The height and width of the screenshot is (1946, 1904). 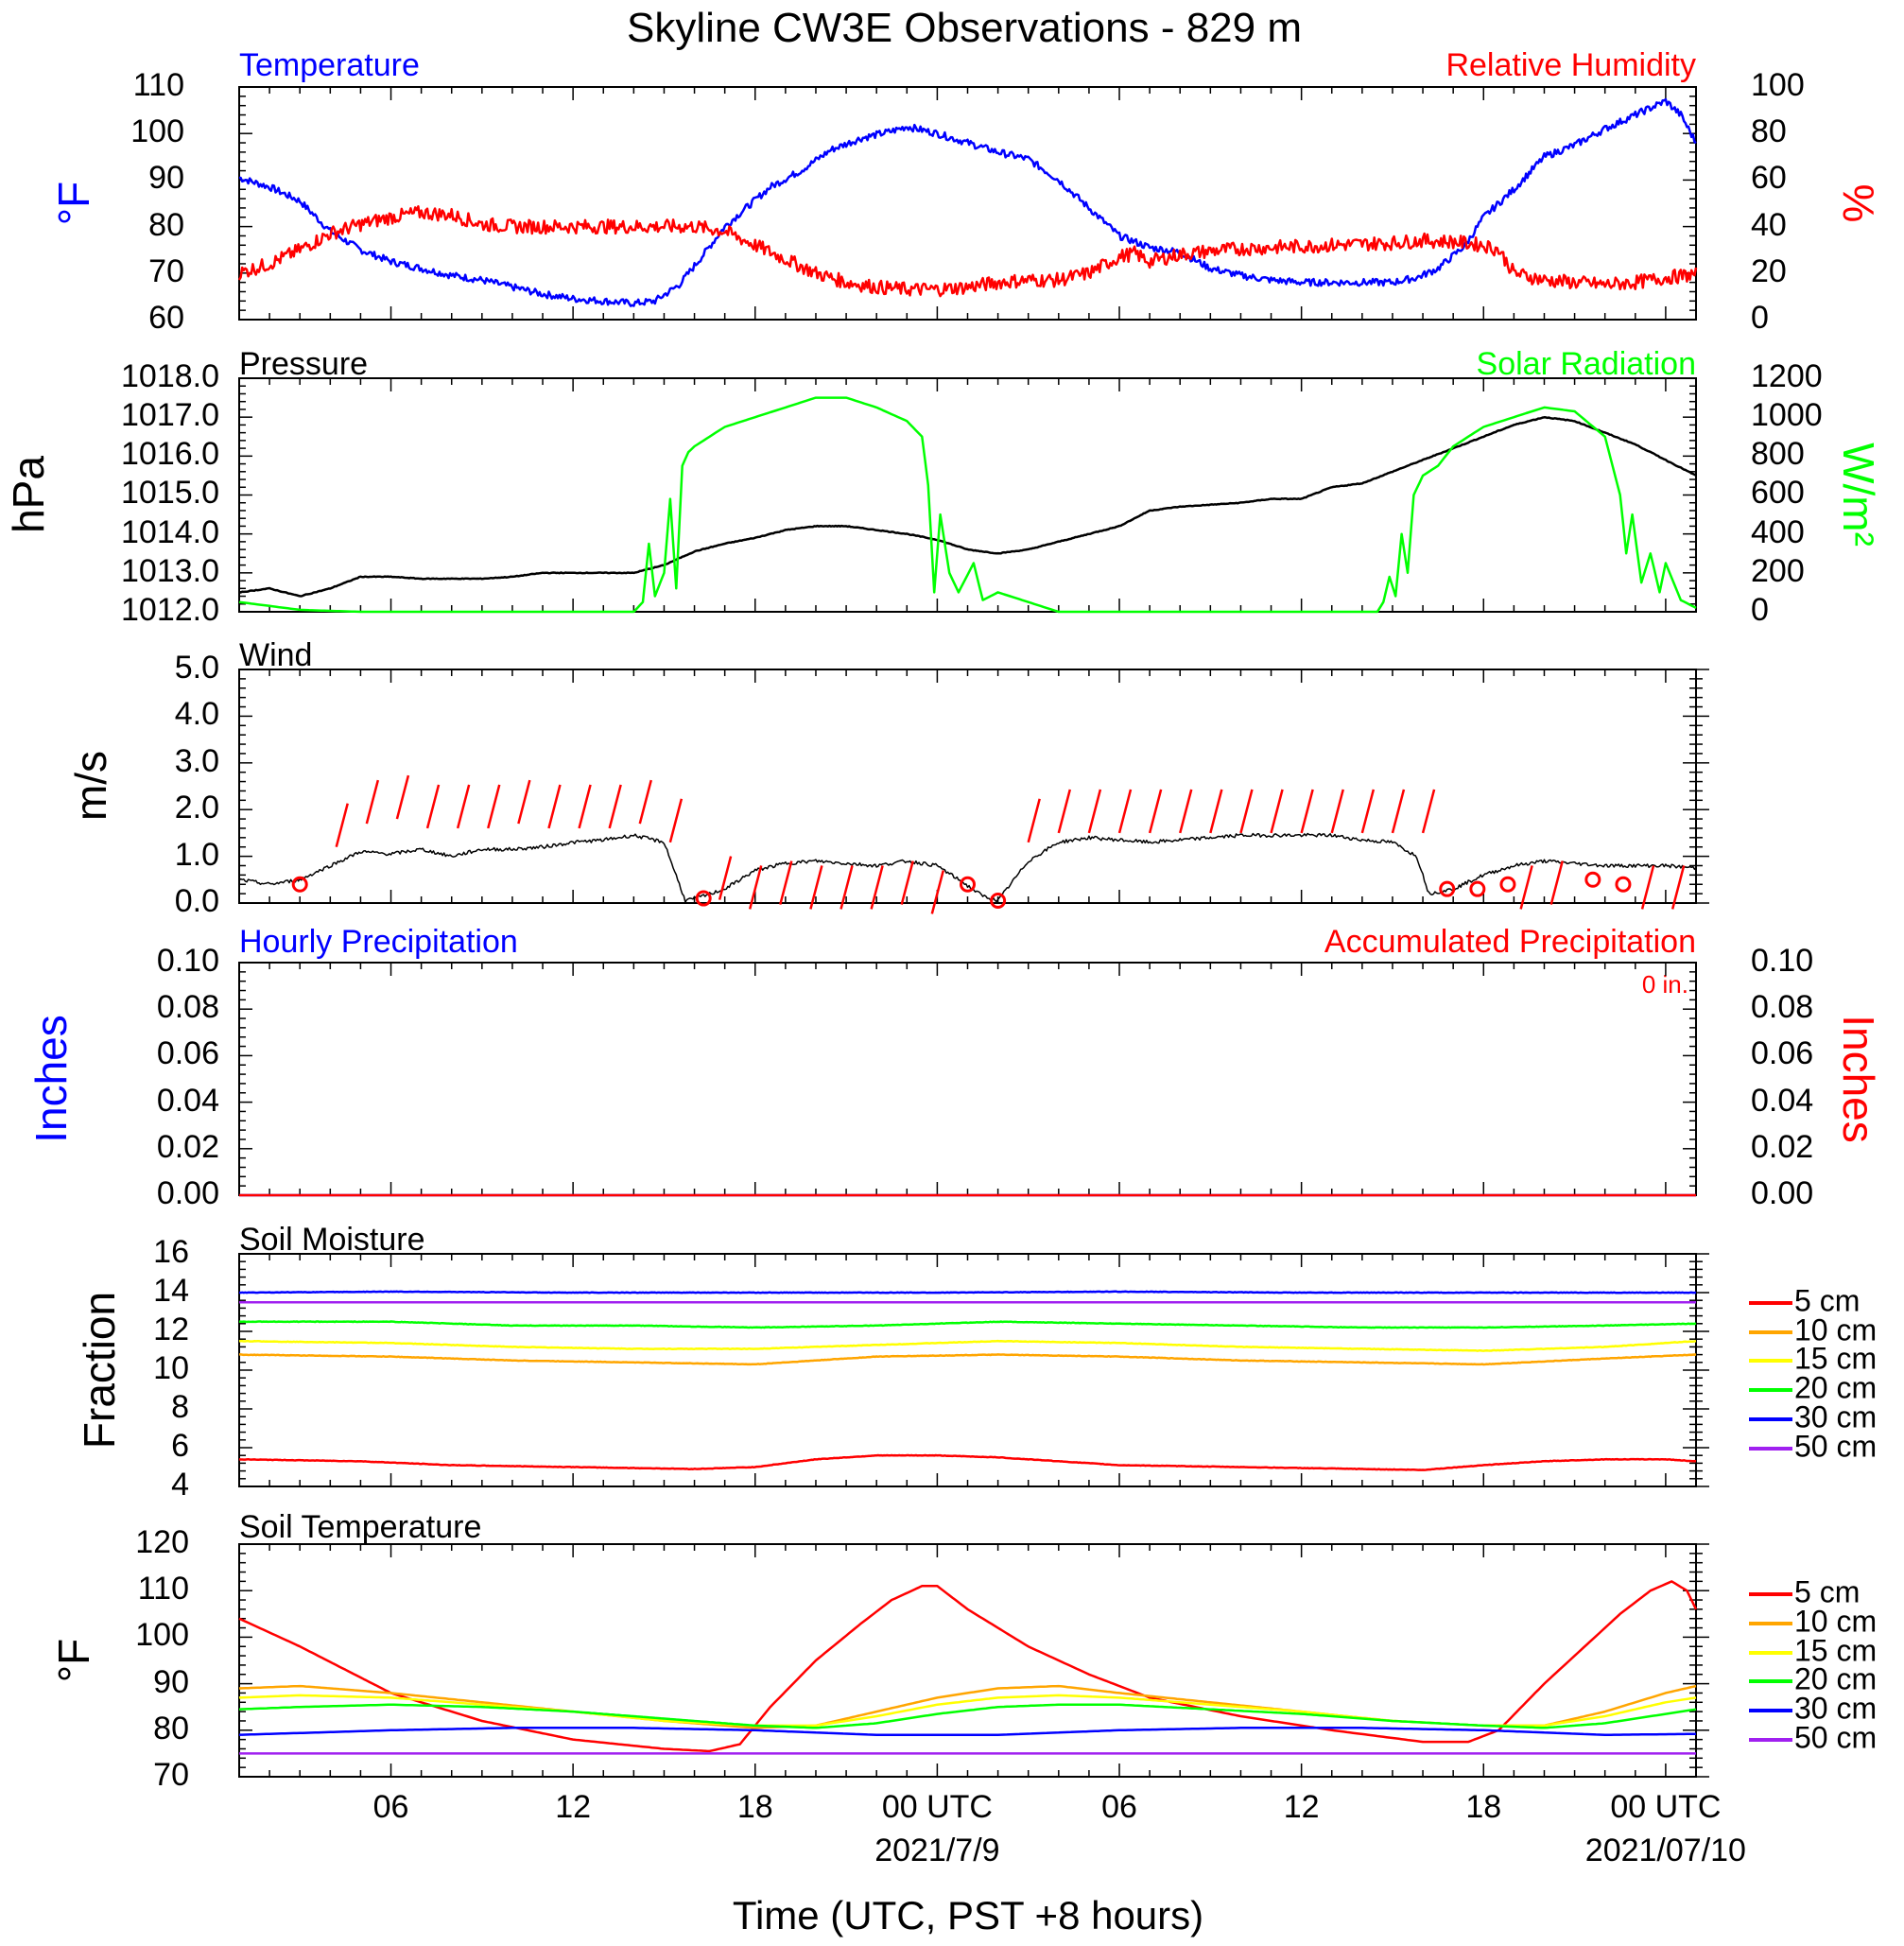 I want to click on legend-label: 10 cm, so click(x=1835, y=1330).